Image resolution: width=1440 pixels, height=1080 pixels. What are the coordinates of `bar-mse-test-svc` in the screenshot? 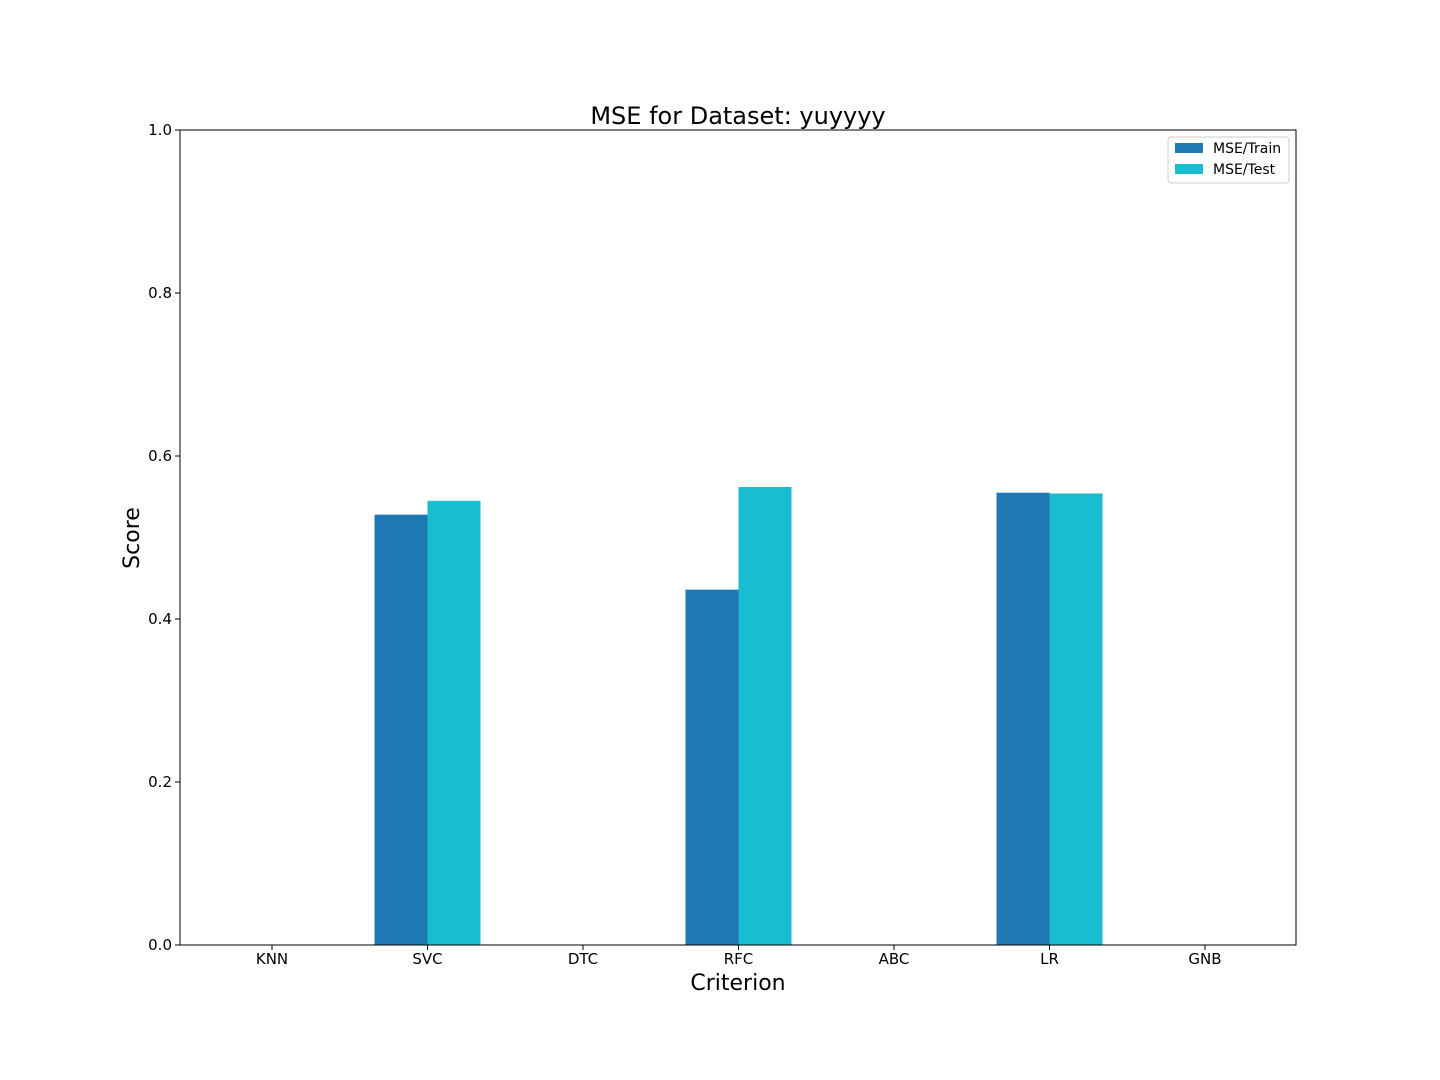 It's located at (454, 722).